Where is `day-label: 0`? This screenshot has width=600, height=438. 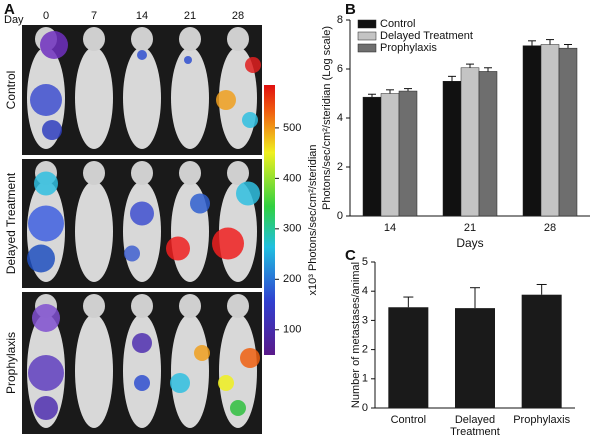
day-label: 0 is located at coordinates (46, 16).